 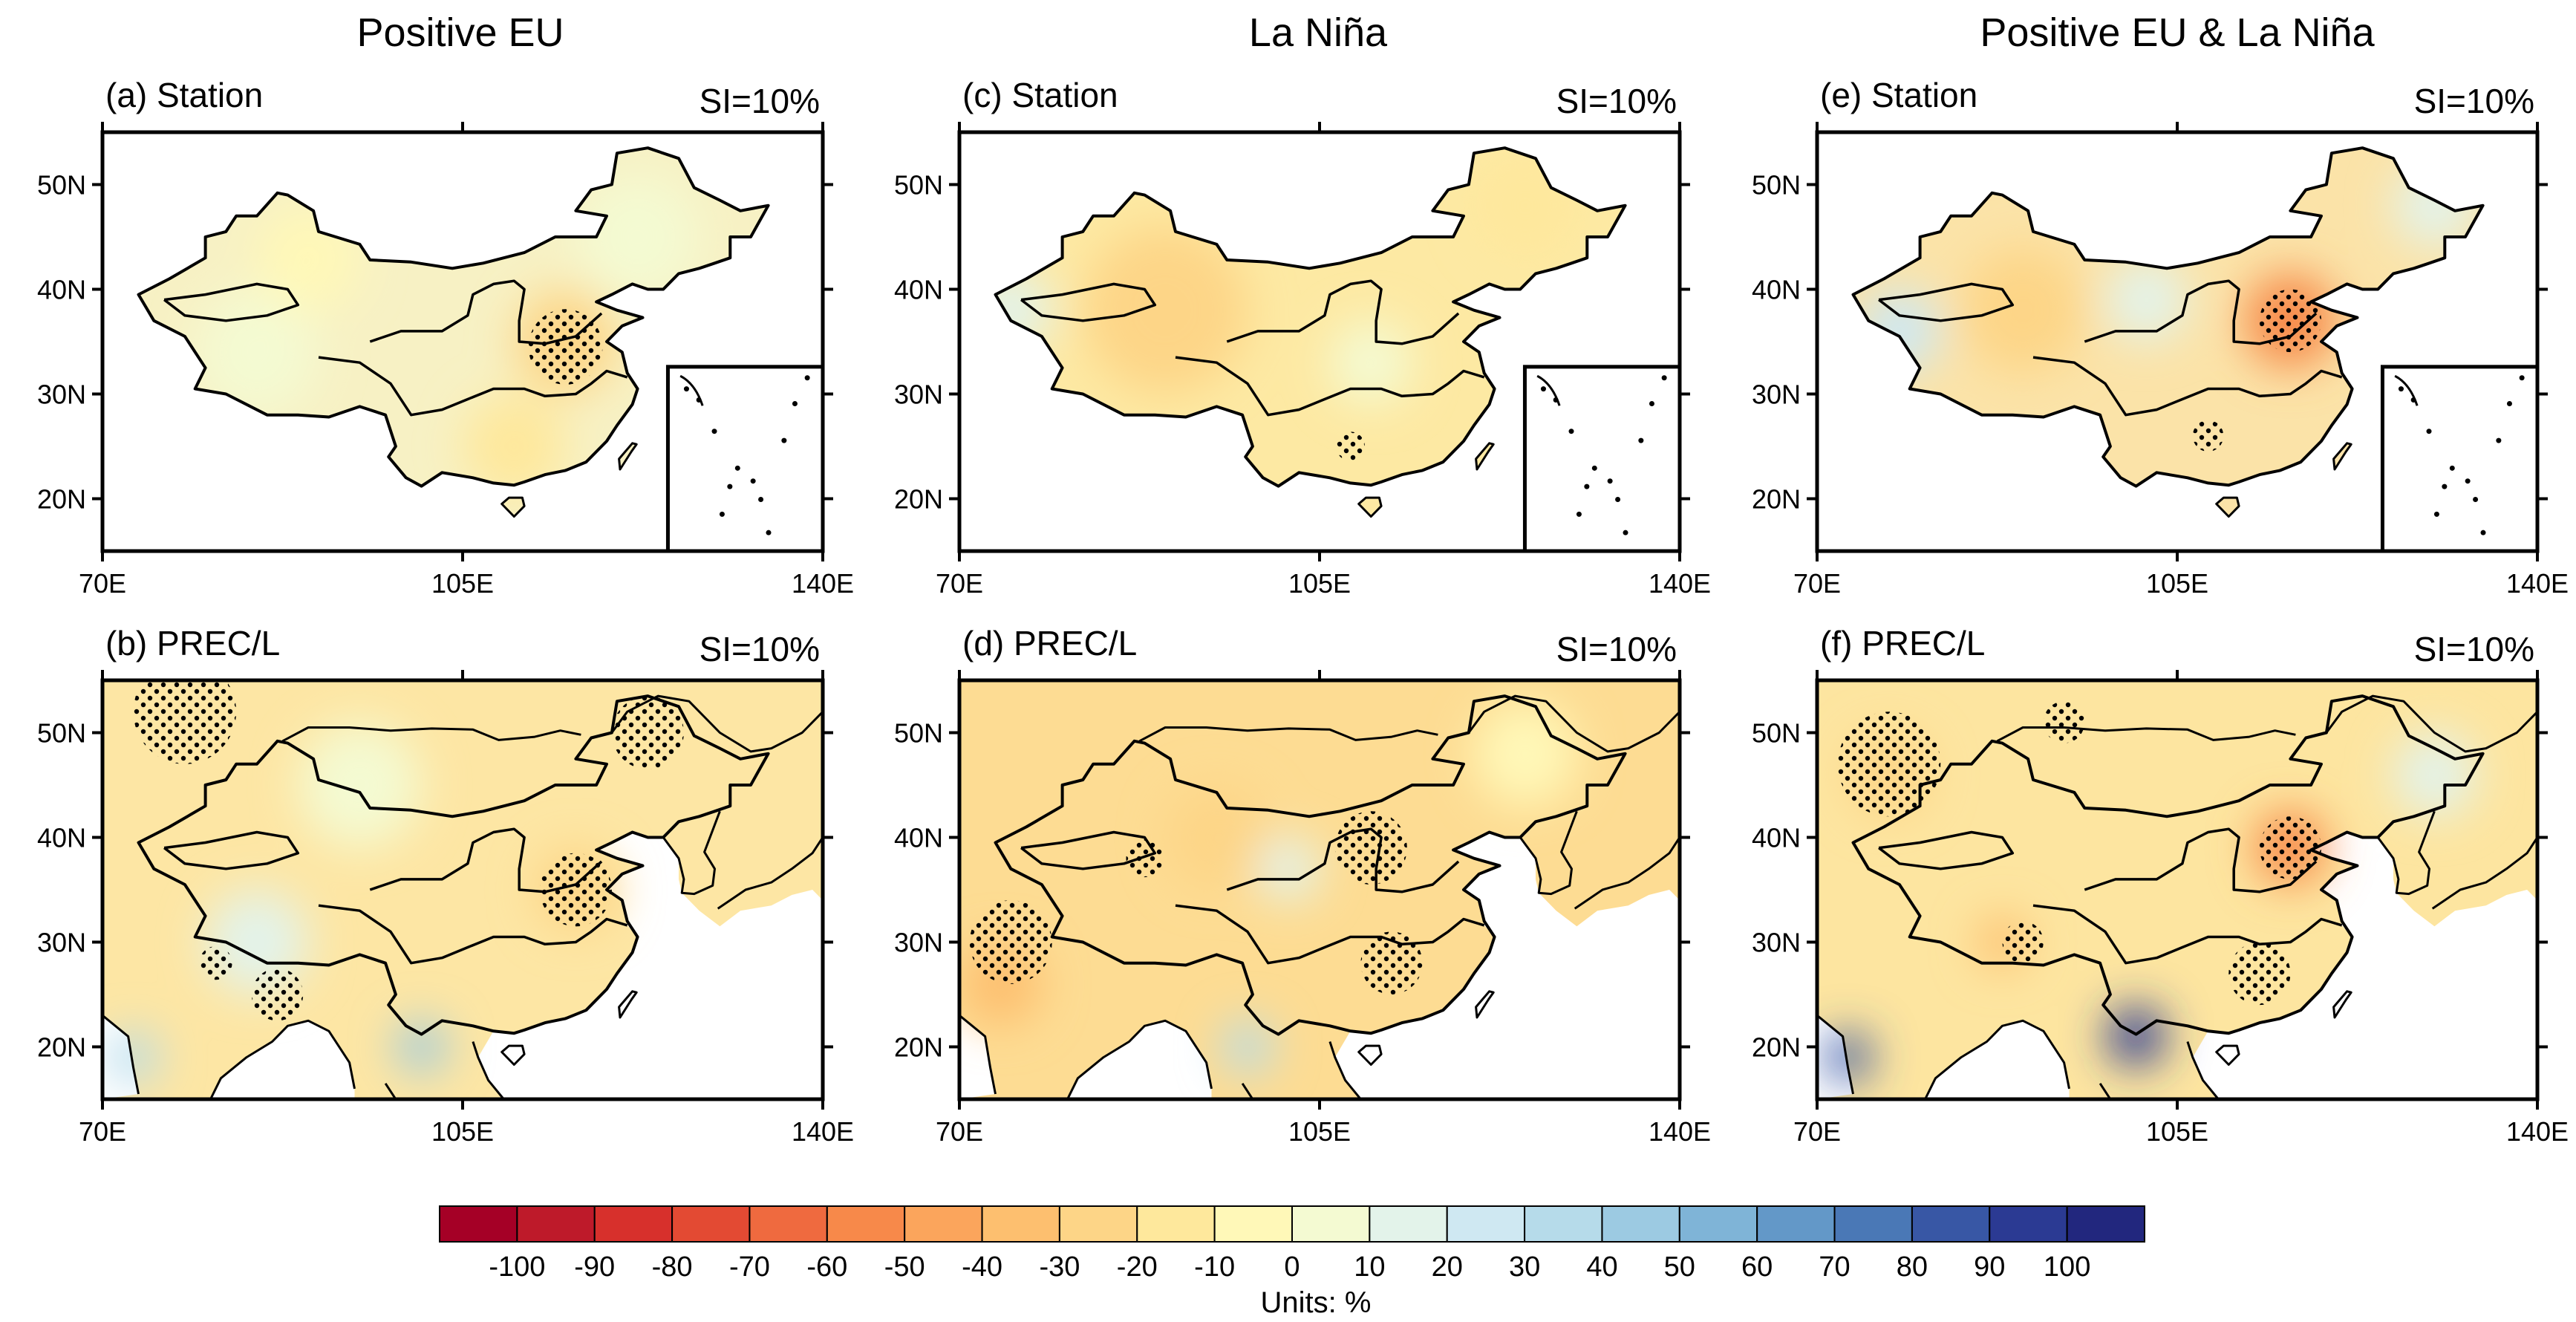 I want to click on china-border, so click(x=1310, y=865).